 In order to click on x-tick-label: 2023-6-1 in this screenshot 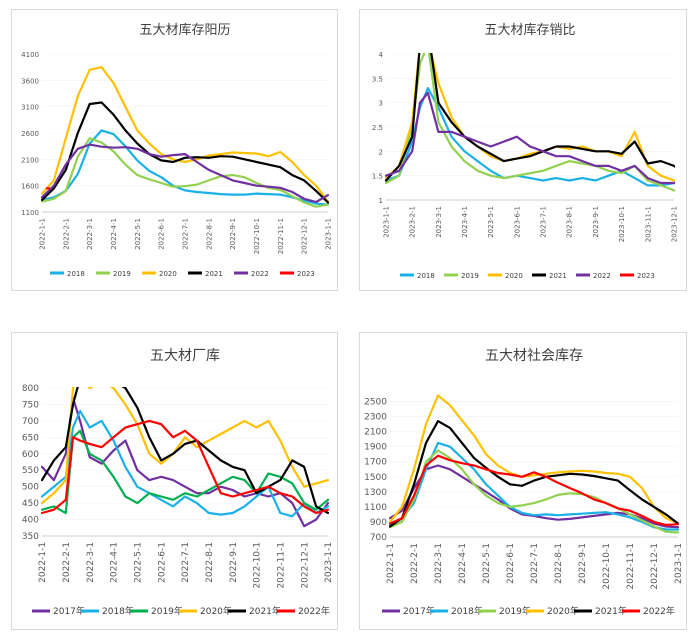, I will do `click(517, 222)`.